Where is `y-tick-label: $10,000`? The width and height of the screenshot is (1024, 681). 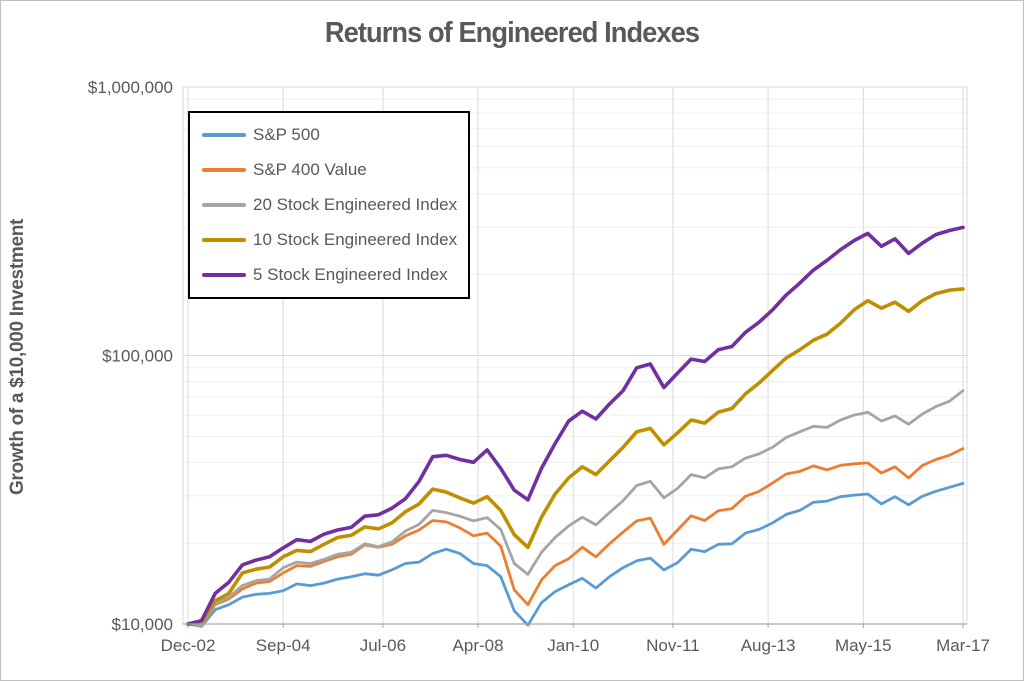 y-tick-label: $10,000 is located at coordinates (142, 624).